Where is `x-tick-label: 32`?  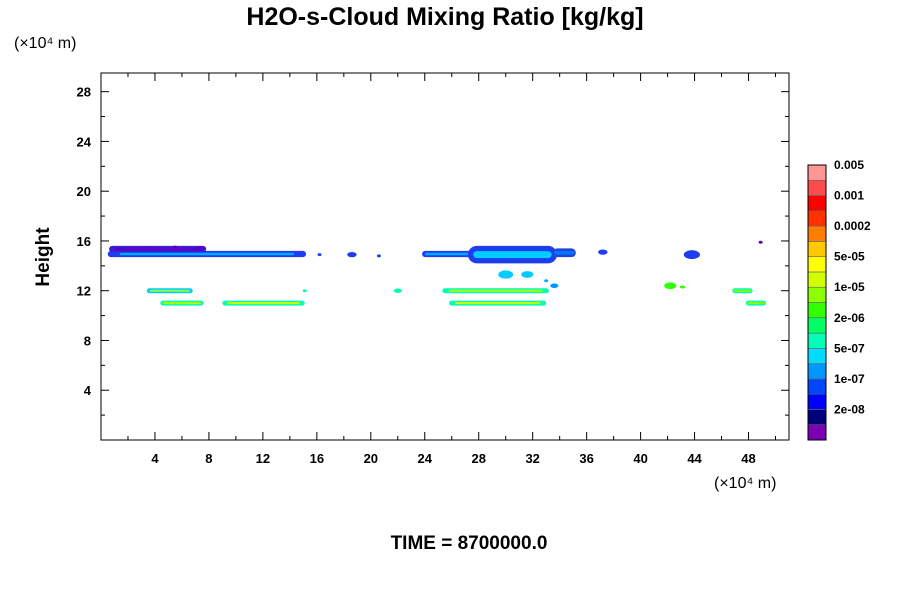
x-tick-label: 32 is located at coordinates (532, 458).